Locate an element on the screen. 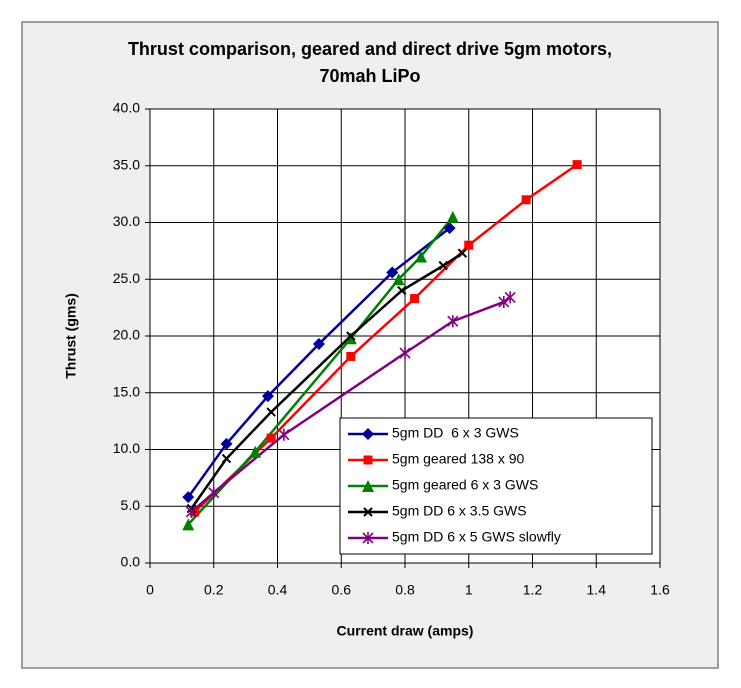  legend-label: 5gm geared 138 x 90 is located at coordinates (458, 459).